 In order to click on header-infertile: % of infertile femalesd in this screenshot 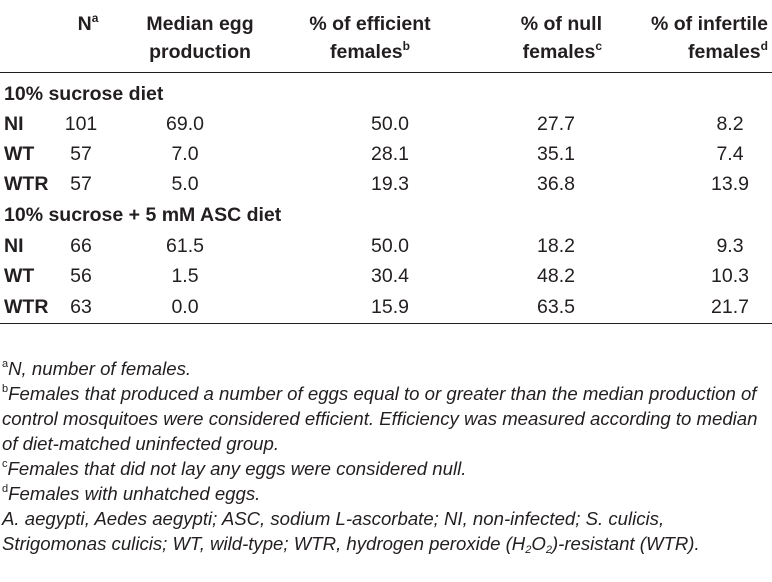, I will do `click(695, 39)`.